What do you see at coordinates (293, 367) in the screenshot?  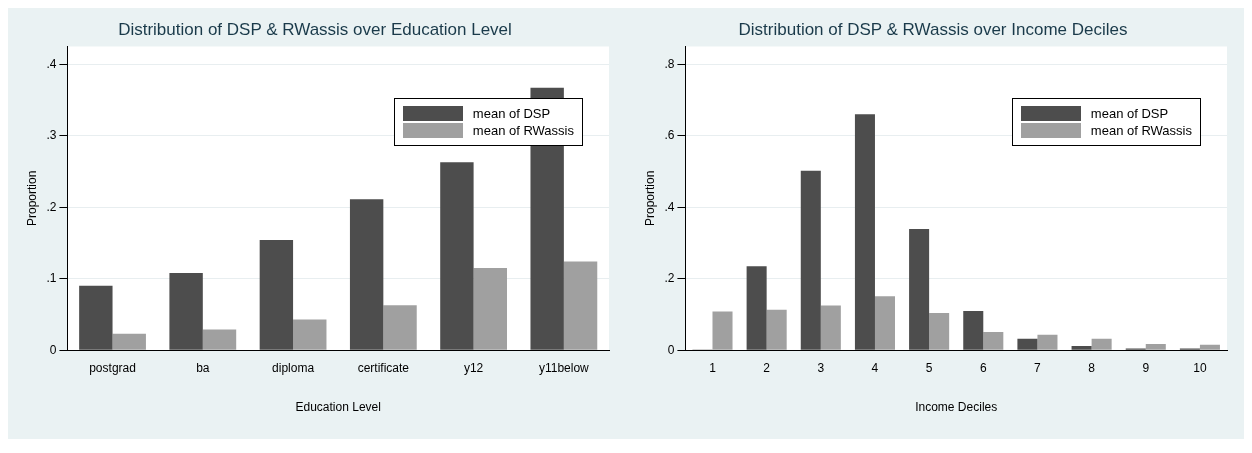 I see `x-tick-label: diploma` at bounding box center [293, 367].